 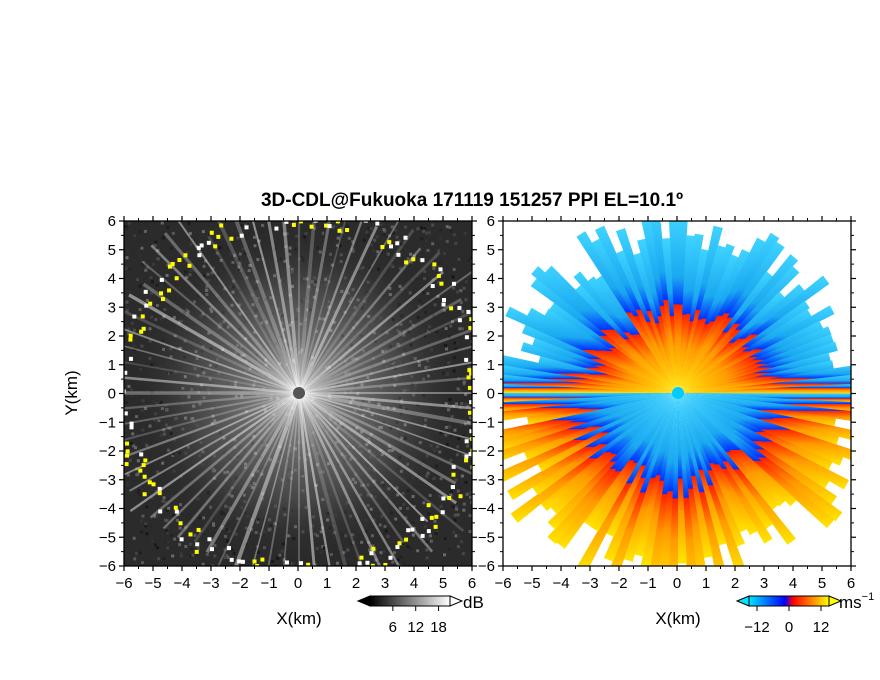 What do you see at coordinates (298, 583) in the screenshot?
I see `left-x-tick-label: 0` at bounding box center [298, 583].